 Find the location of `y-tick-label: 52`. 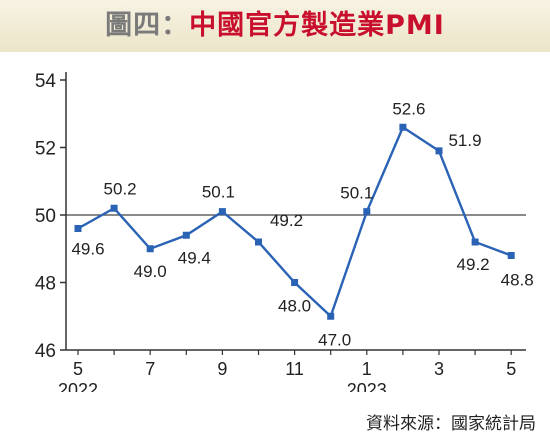

y-tick-label: 52 is located at coordinates (45, 149).